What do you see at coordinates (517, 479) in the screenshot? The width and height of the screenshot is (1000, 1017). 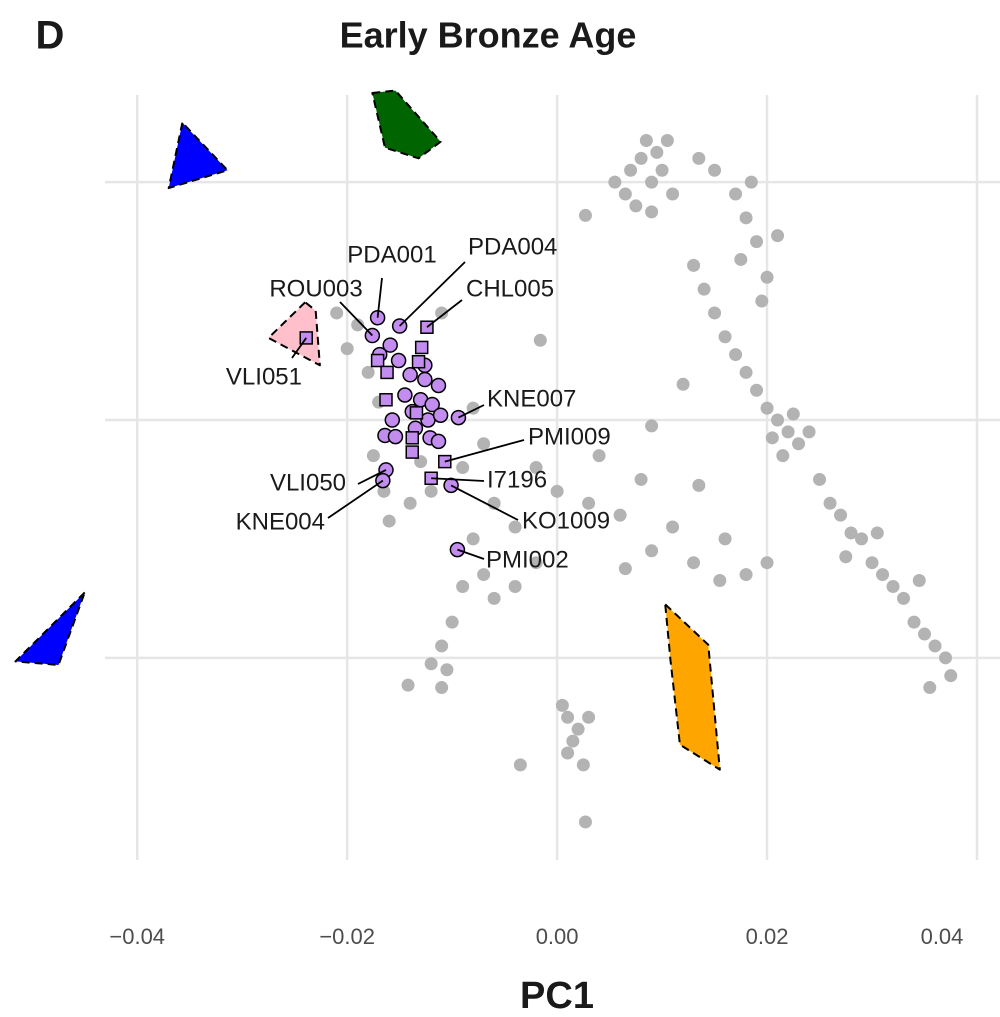 I see `point-label: I7196` at bounding box center [517, 479].